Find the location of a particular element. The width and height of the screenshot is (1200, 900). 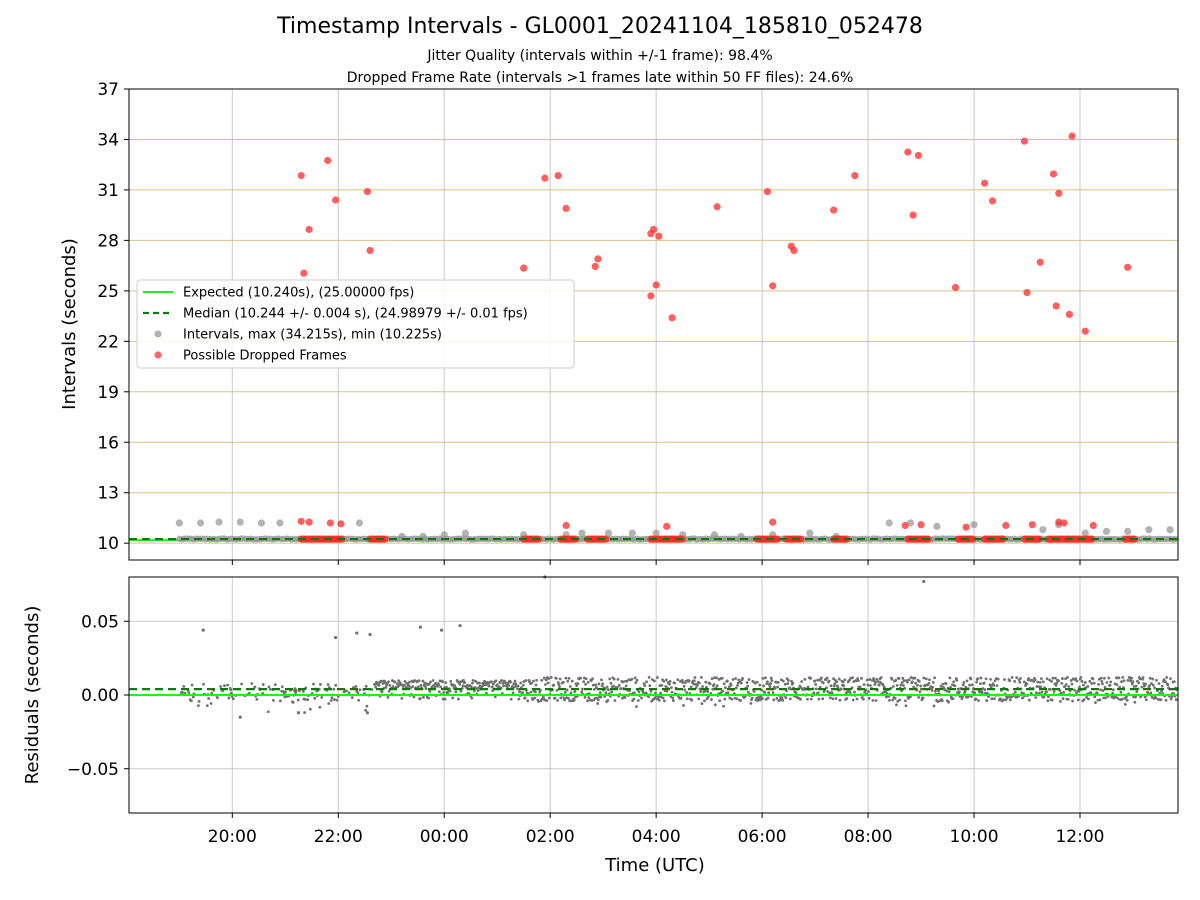

legend-box is located at coordinates (355, 324).